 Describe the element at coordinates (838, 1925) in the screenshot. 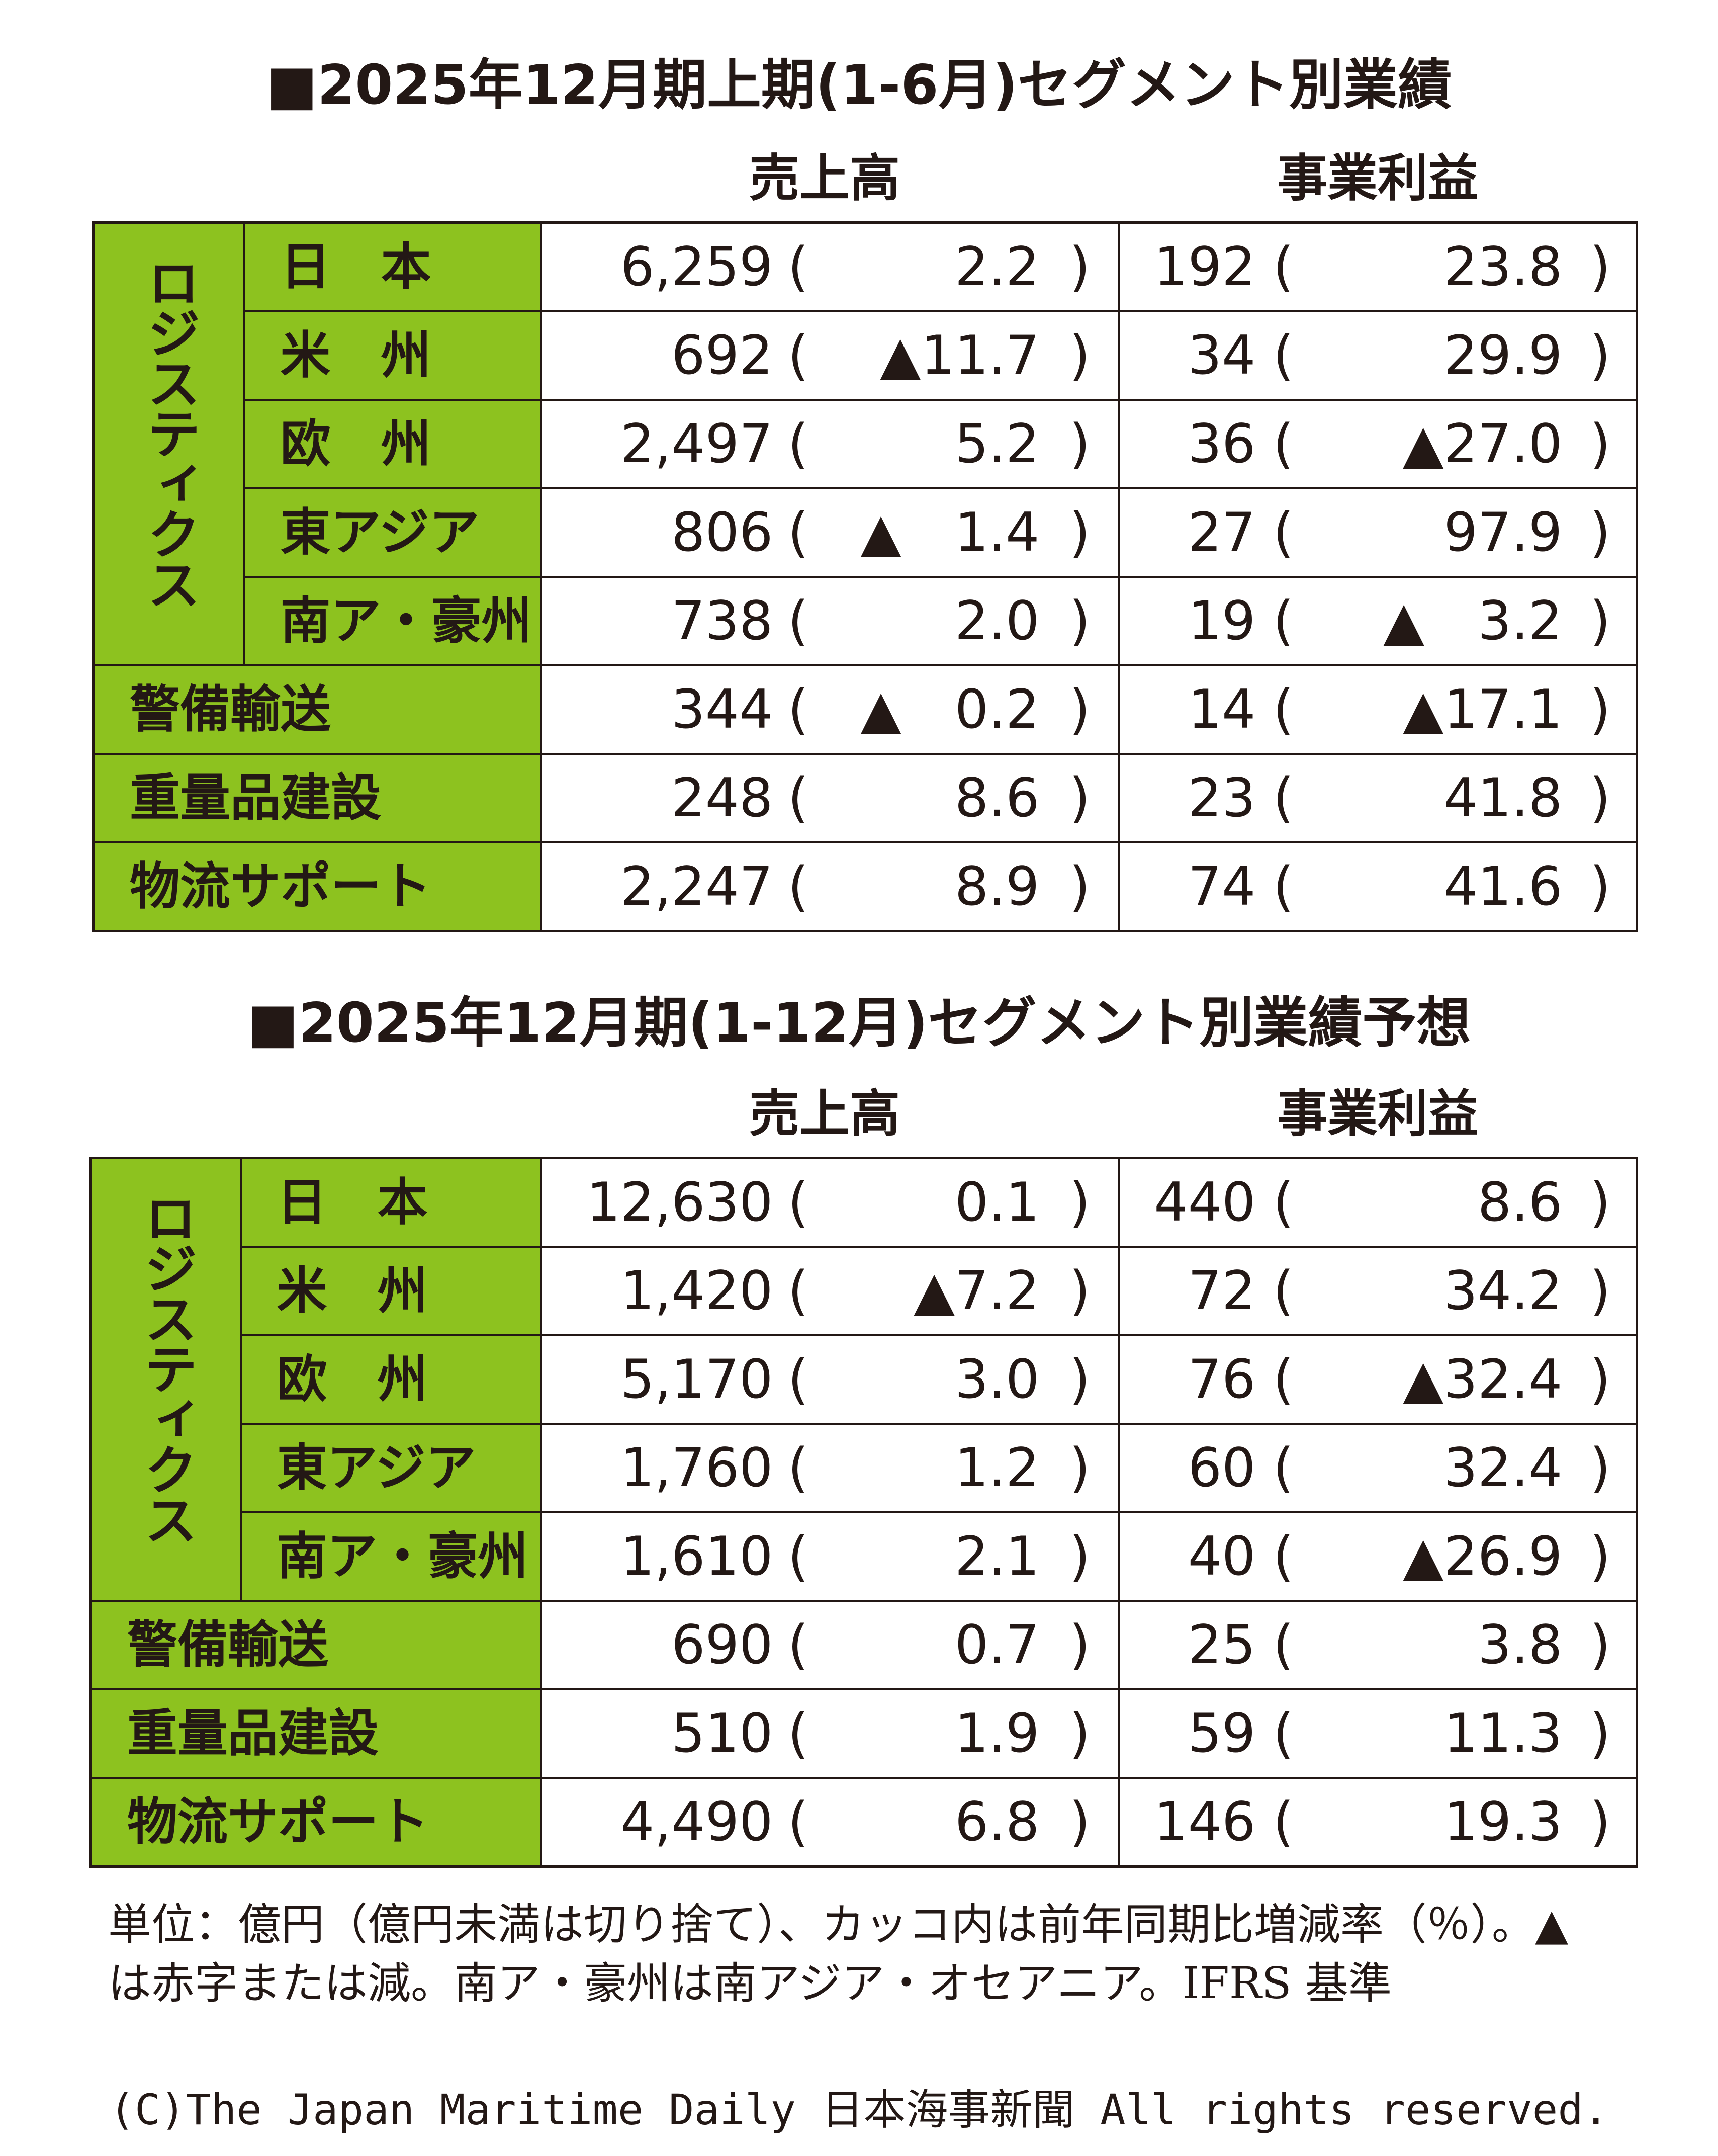

I see `footnote-line1: 単位：億円（億円未満は切り捨て）、カッコ内は前年同期比増減率（％）。▲` at that location.